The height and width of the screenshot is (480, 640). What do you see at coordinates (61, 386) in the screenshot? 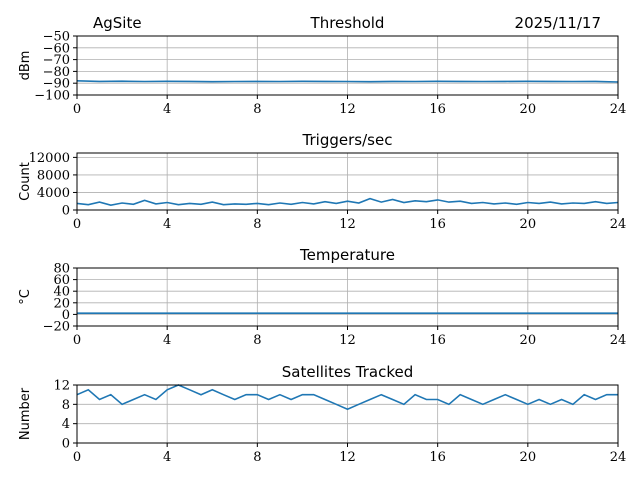
I see `y-tick-label: 12` at bounding box center [61, 386].